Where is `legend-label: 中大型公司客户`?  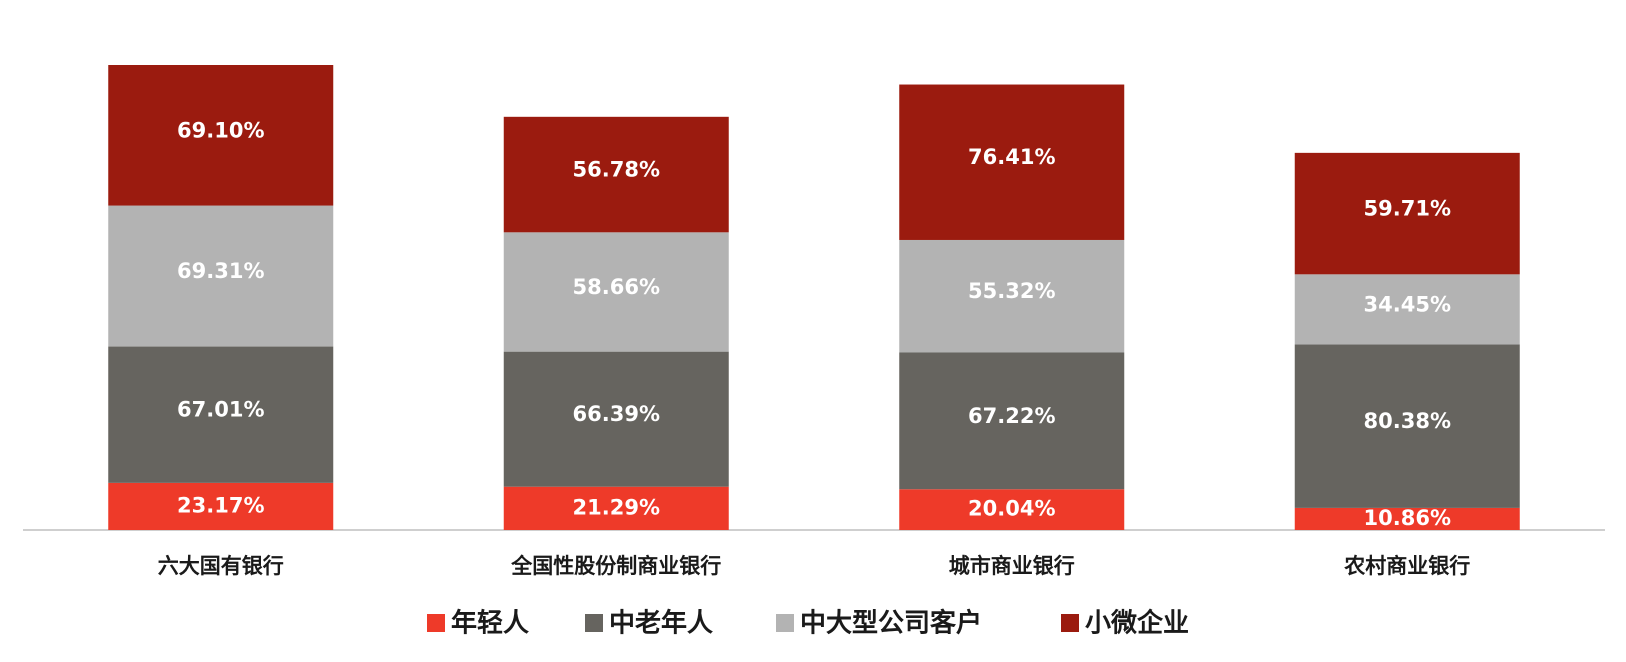 legend-label: 中大型公司客户 is located at coordinates (891, 623).